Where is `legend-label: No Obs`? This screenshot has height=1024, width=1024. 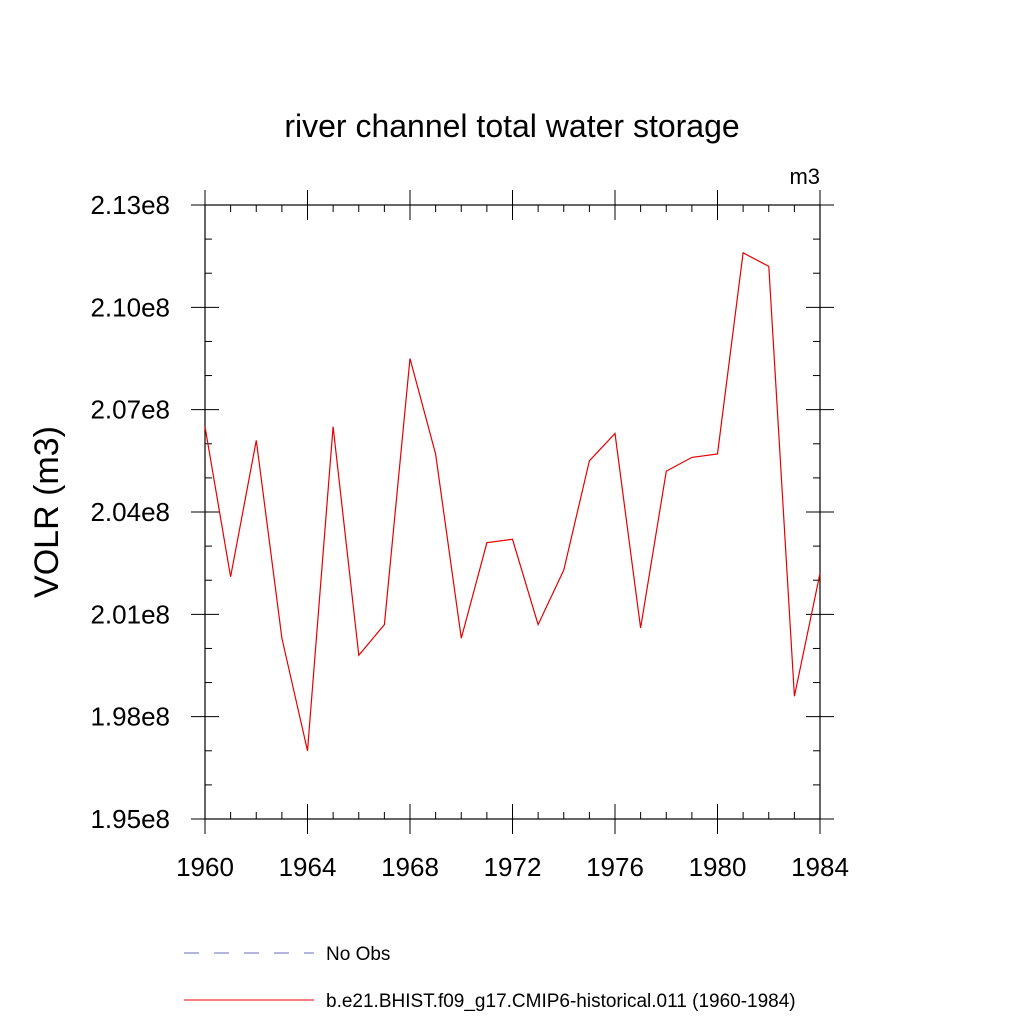 legend-label: No Obs is located at coordinates (358, 954).